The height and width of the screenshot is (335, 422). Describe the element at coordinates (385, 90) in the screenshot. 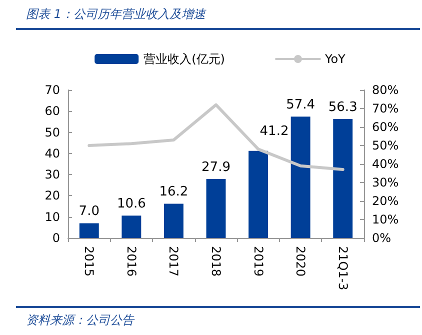

I see `y2-tick-label: 80%` at that location.